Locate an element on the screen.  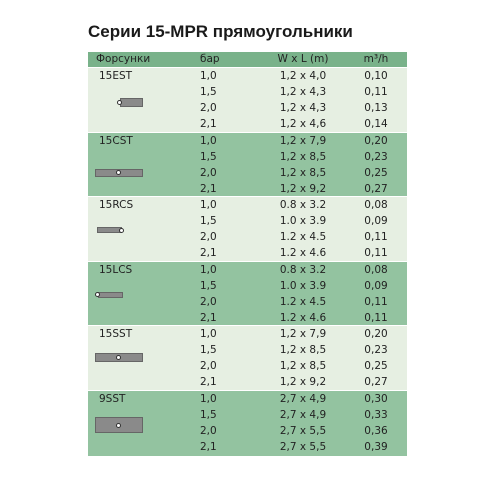
header-cell: Форсунки is located at coordinates (123, 59).